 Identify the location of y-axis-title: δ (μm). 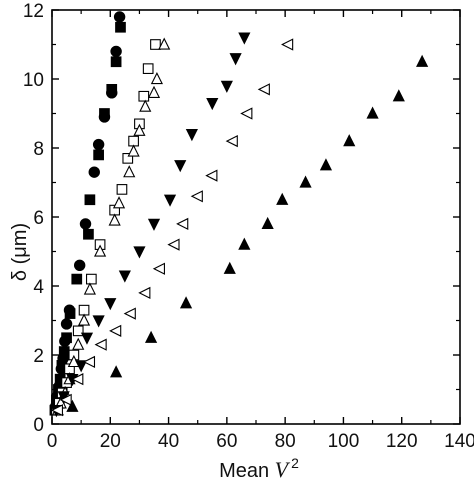
(20, 252).